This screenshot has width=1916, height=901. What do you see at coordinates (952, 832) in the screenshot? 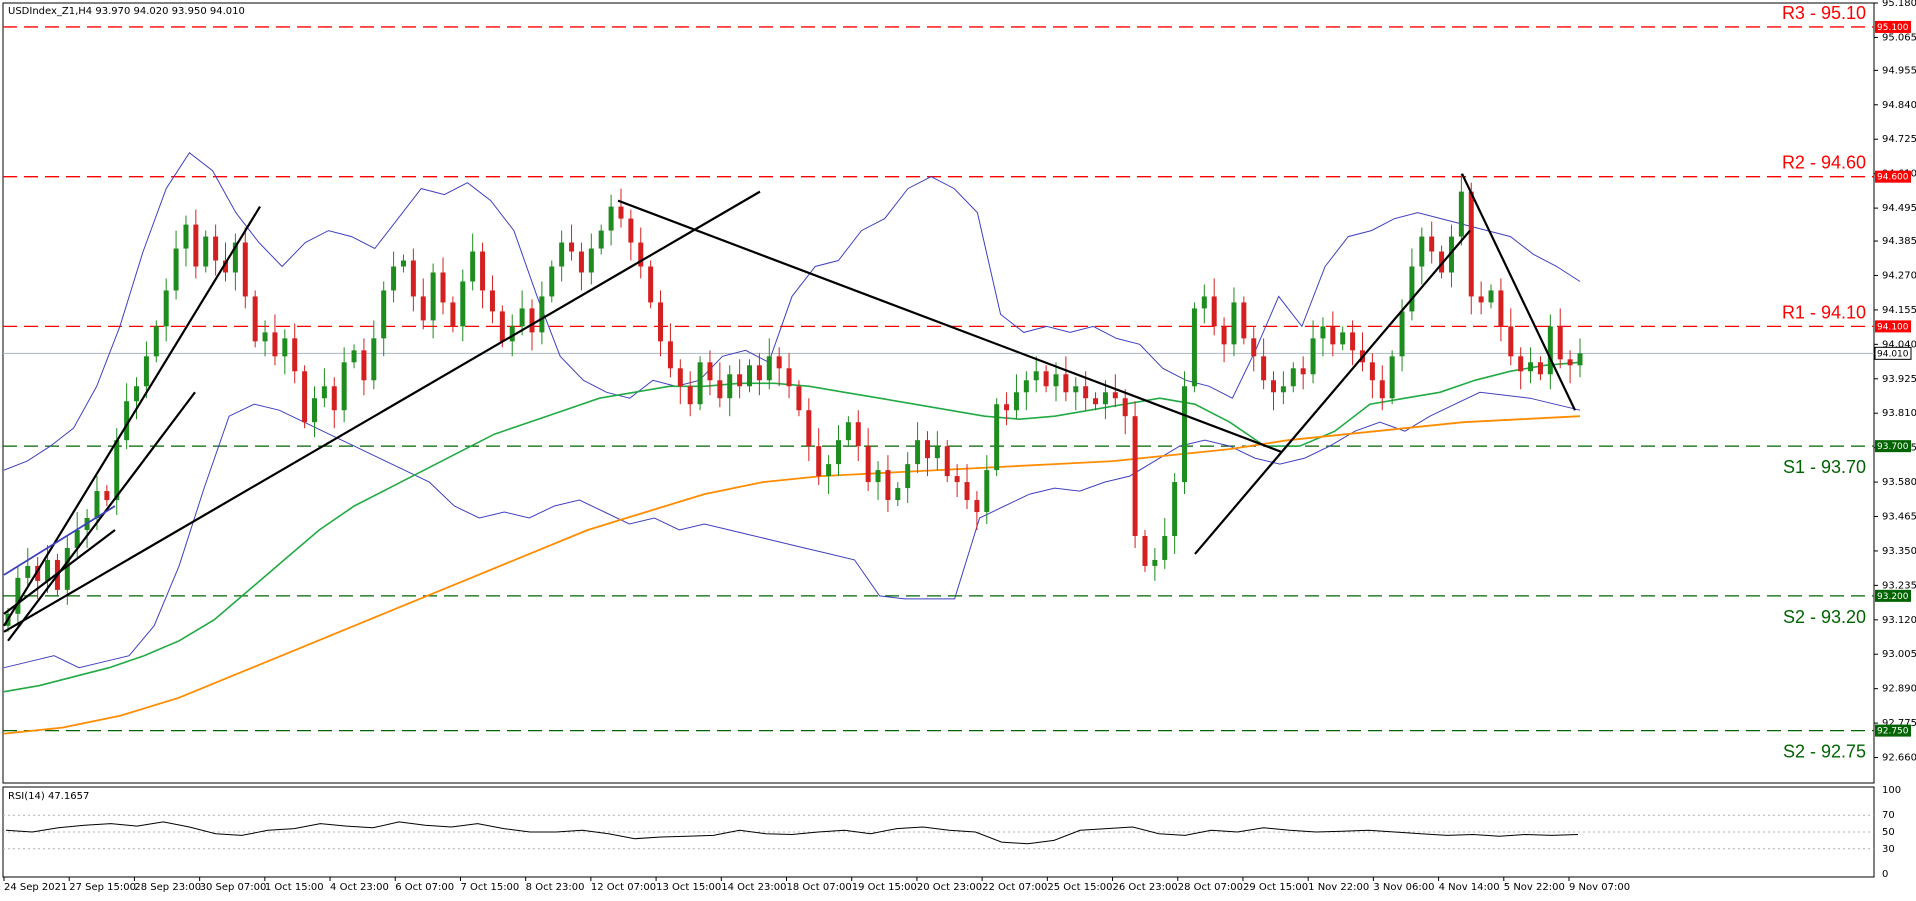
I see `rsi-indicator: 100 70 50 30 0` at bounding box center [952, 832].